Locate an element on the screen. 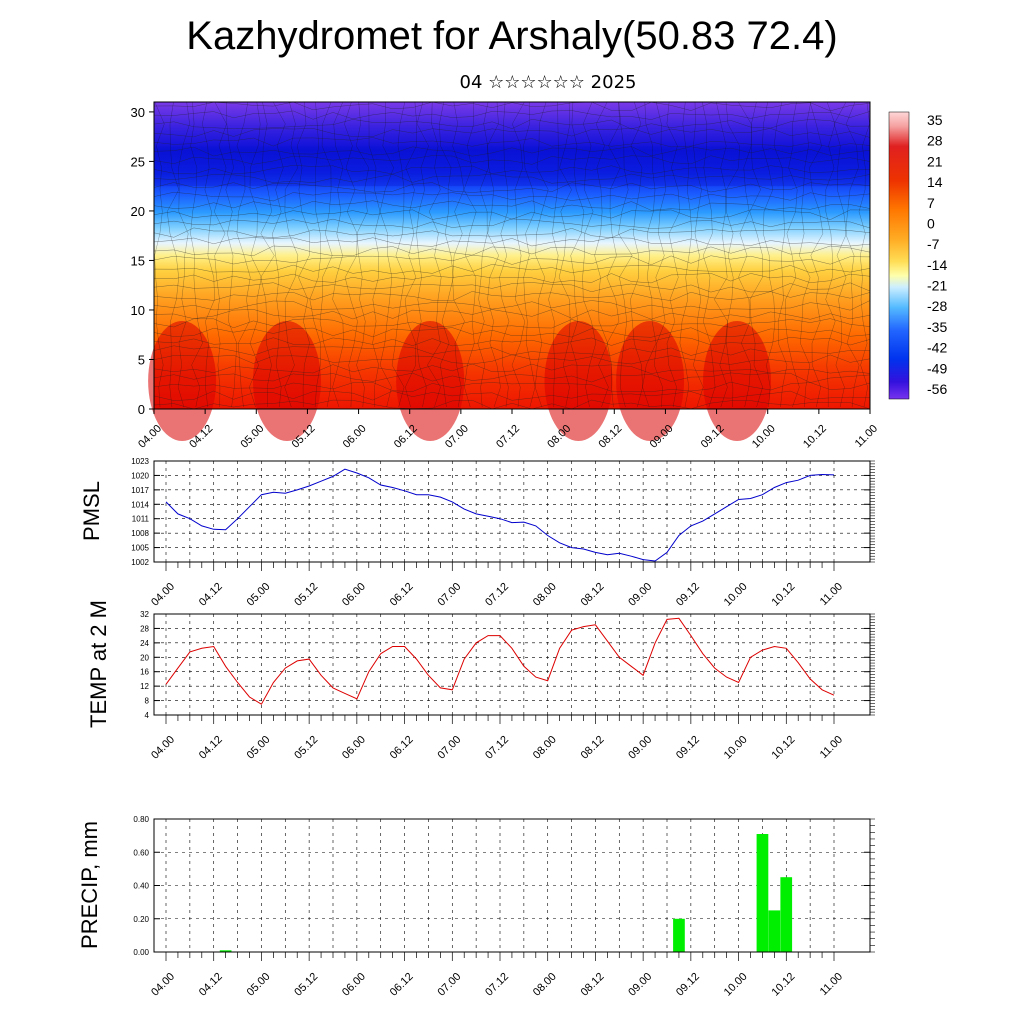 This screenshot has height=1024, width=1024. heatmap-y-tick-label: 10 is located at coordinates (138, 310).